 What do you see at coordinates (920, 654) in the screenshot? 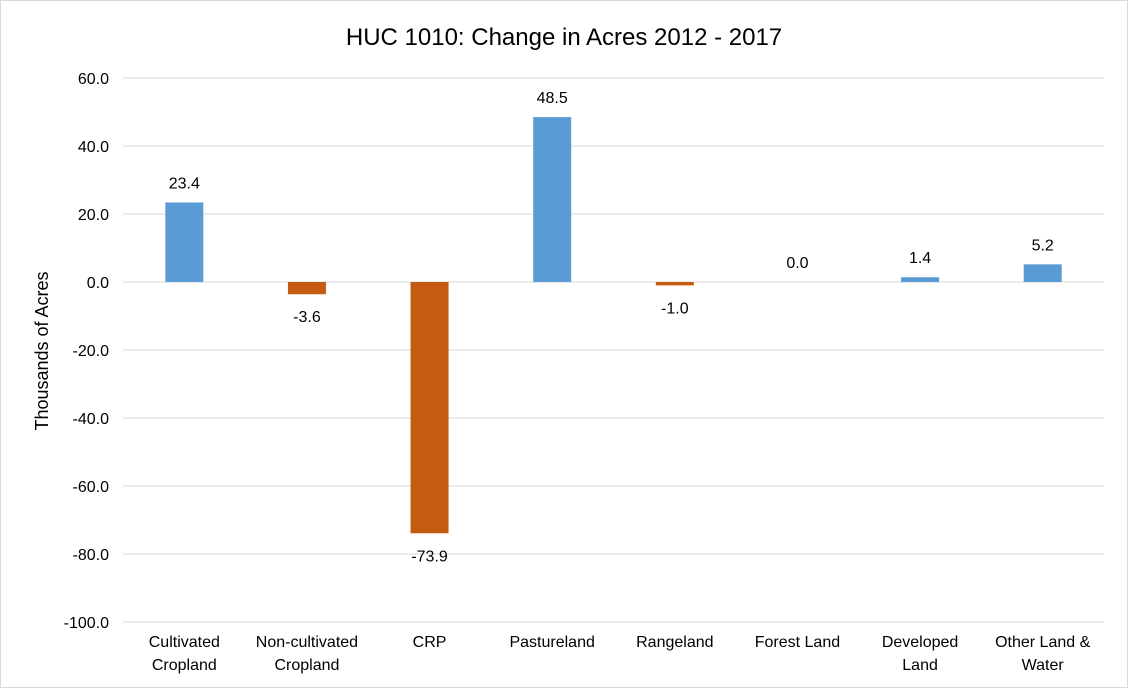
I see `x-tick-label: Developed Land` at bounding box center [920, 654].